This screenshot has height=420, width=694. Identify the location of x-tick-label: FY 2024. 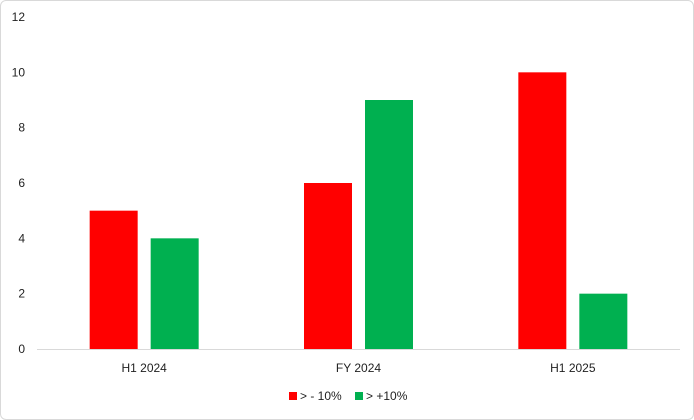
(358, 368).